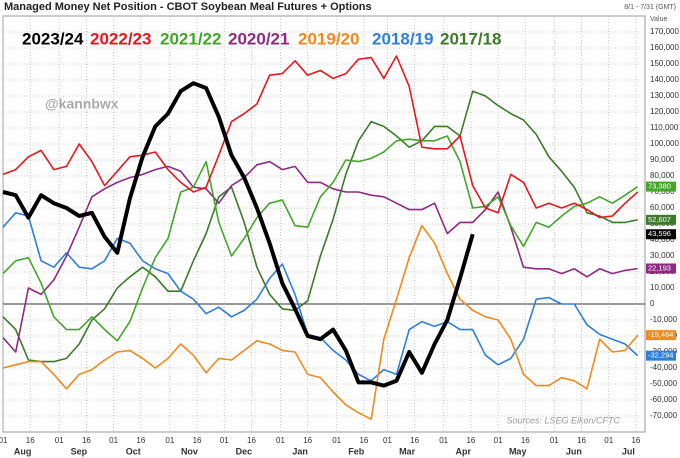 The width and height of the screenshot is (680, 458). I want to click on source: Sources: LSEG Eikon/CFTC, so click(563, 420).